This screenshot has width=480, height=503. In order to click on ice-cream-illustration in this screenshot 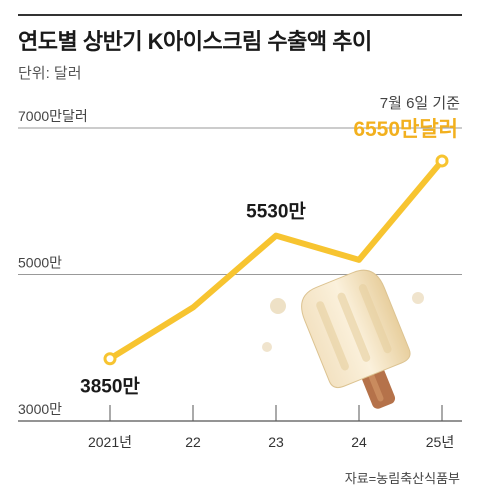, I will do `click(343, 339)`.